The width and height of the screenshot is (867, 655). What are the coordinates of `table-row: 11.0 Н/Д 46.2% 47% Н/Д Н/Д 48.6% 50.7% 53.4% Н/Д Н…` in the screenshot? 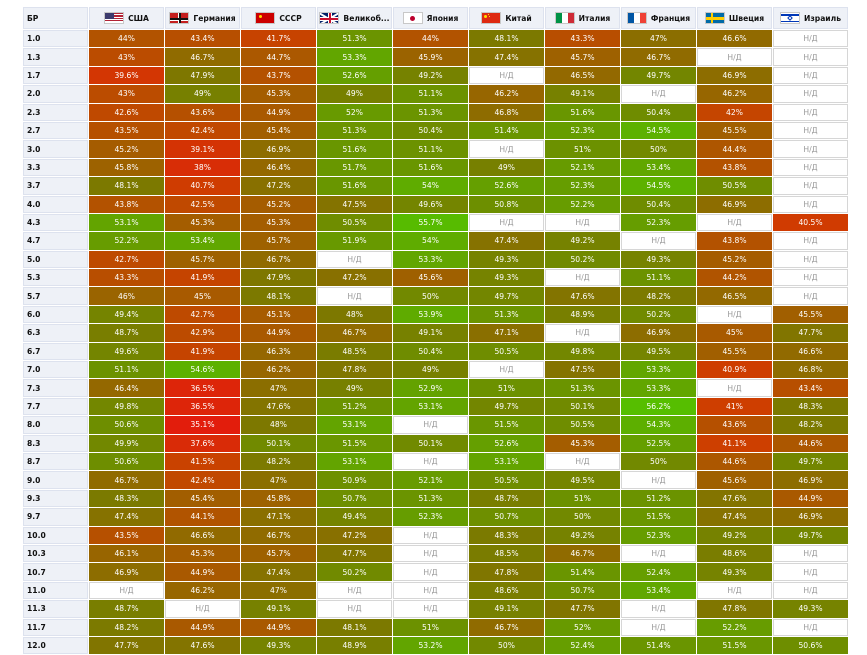 It's located at (435, 590).